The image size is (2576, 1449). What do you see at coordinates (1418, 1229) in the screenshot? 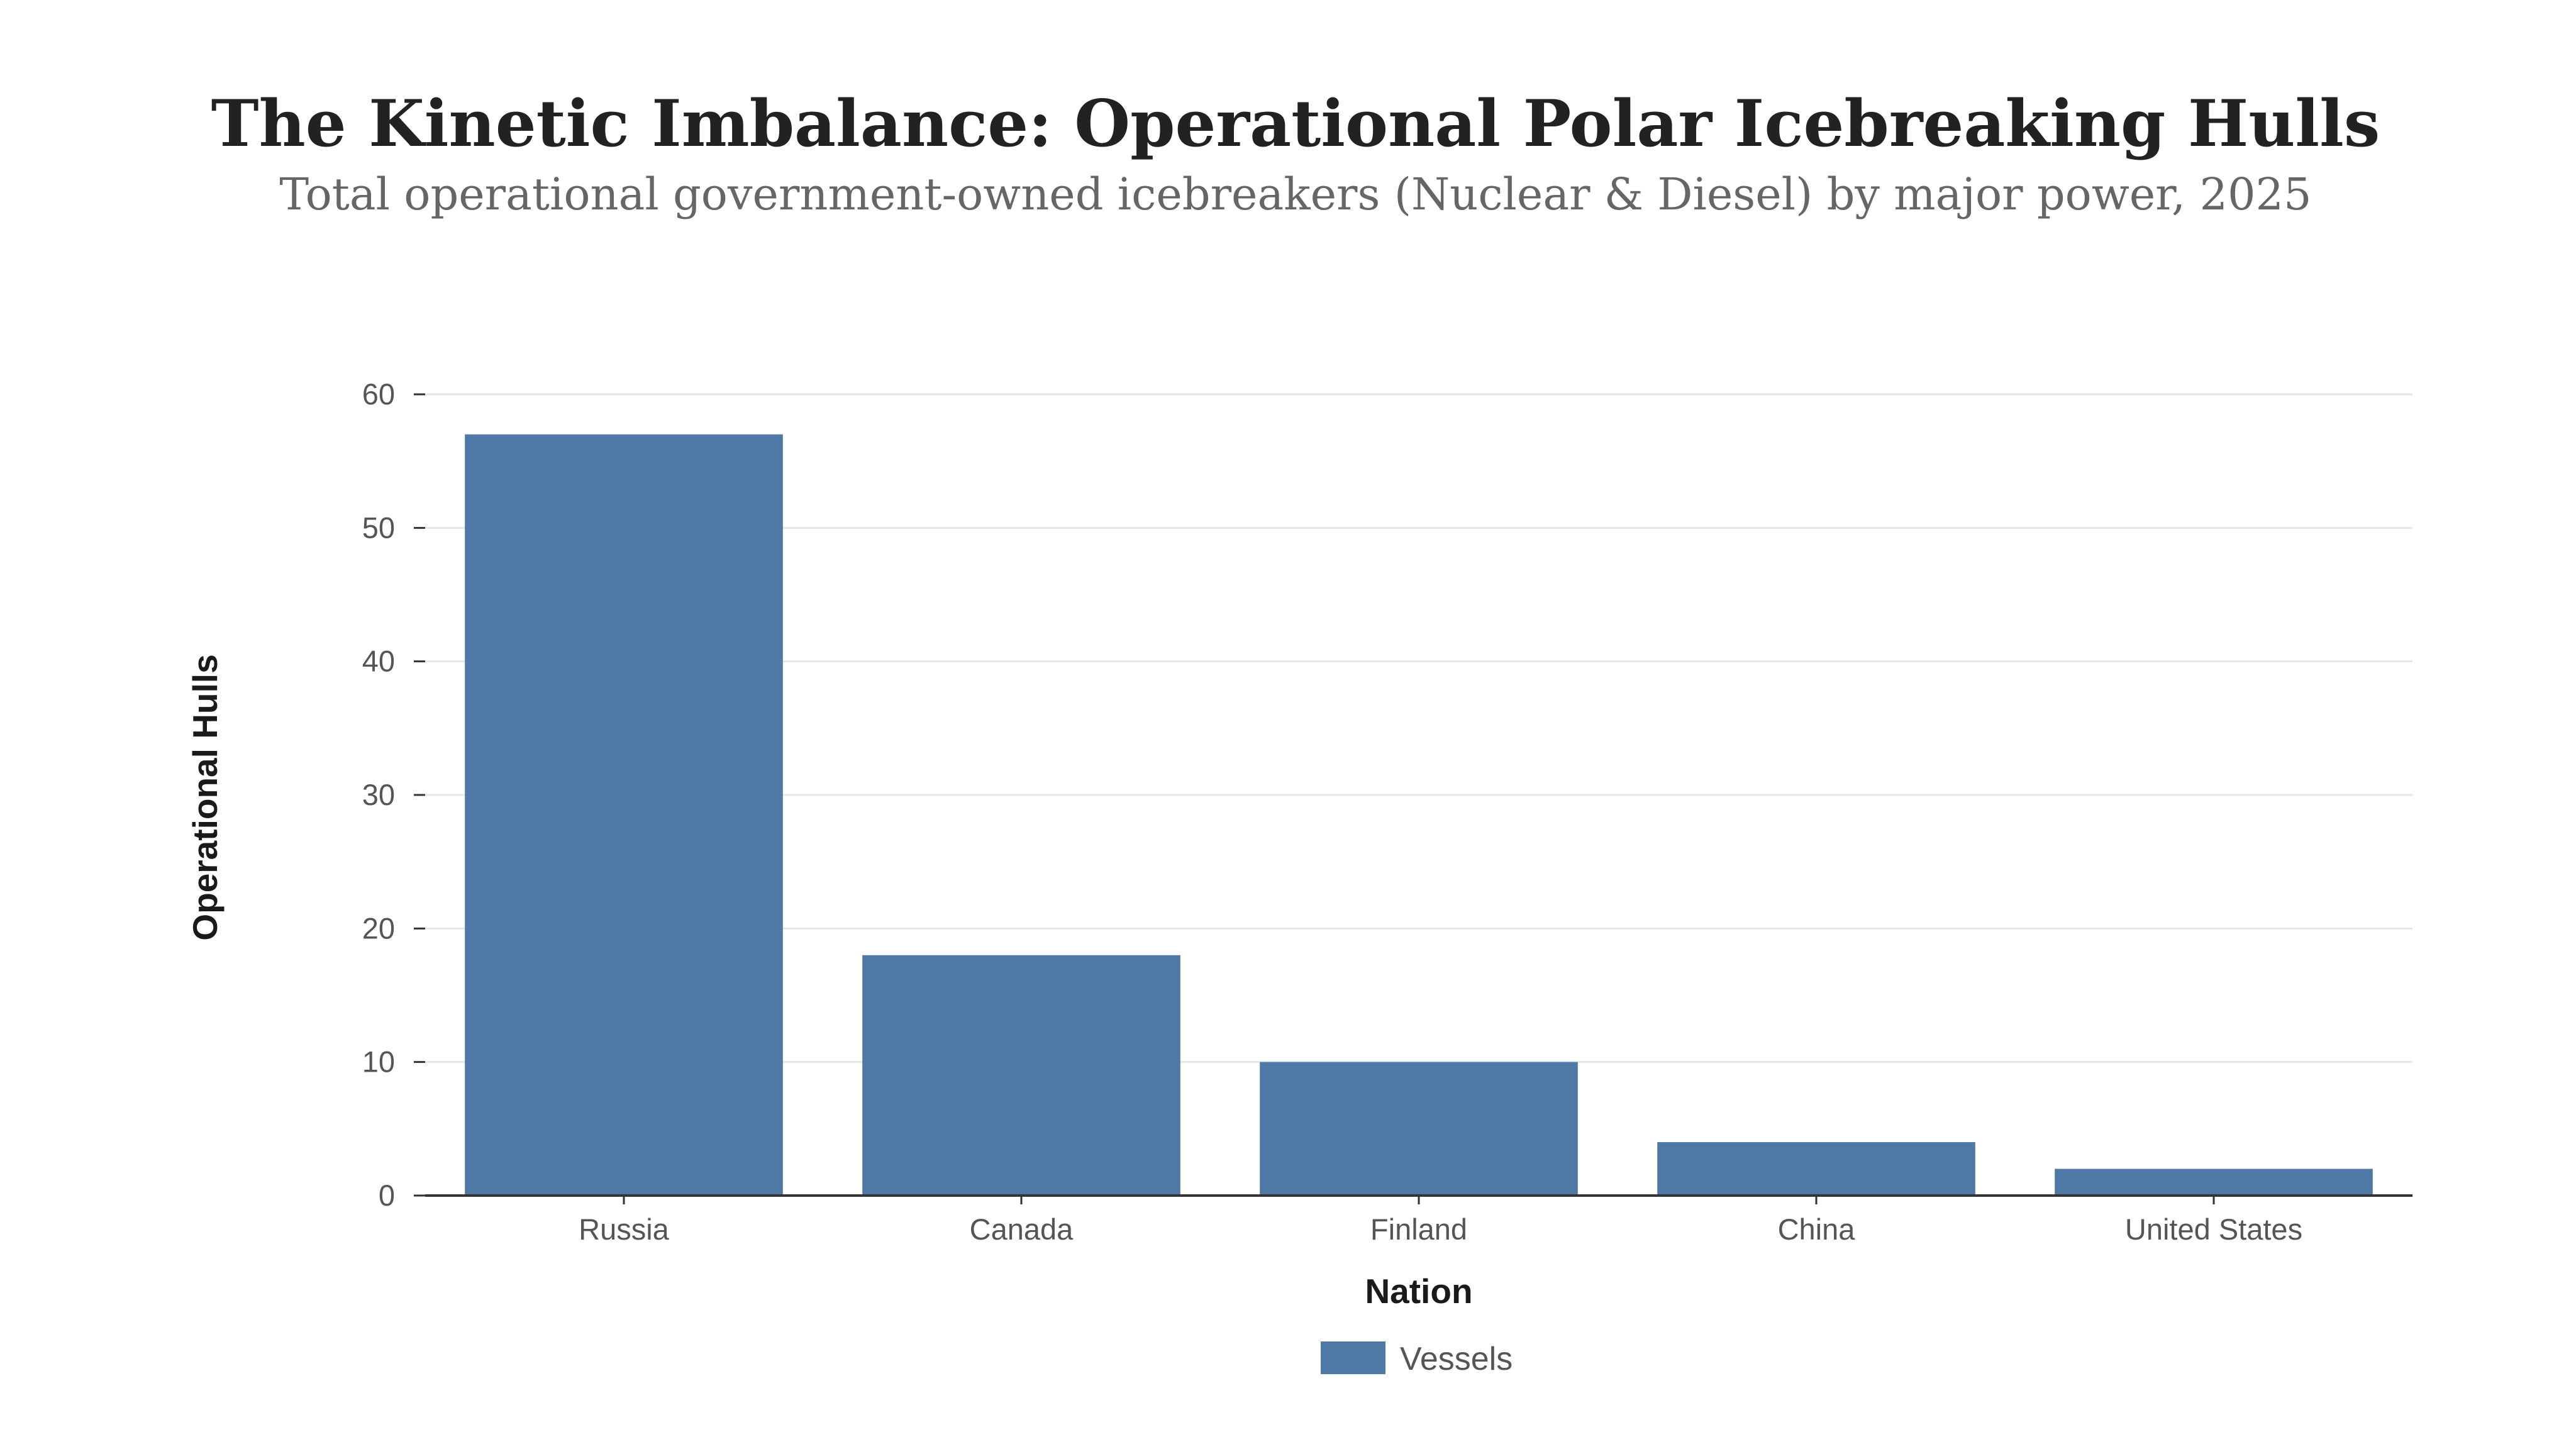
I see `x-tick-label: Finland` at bounding box center [1418, 1229].